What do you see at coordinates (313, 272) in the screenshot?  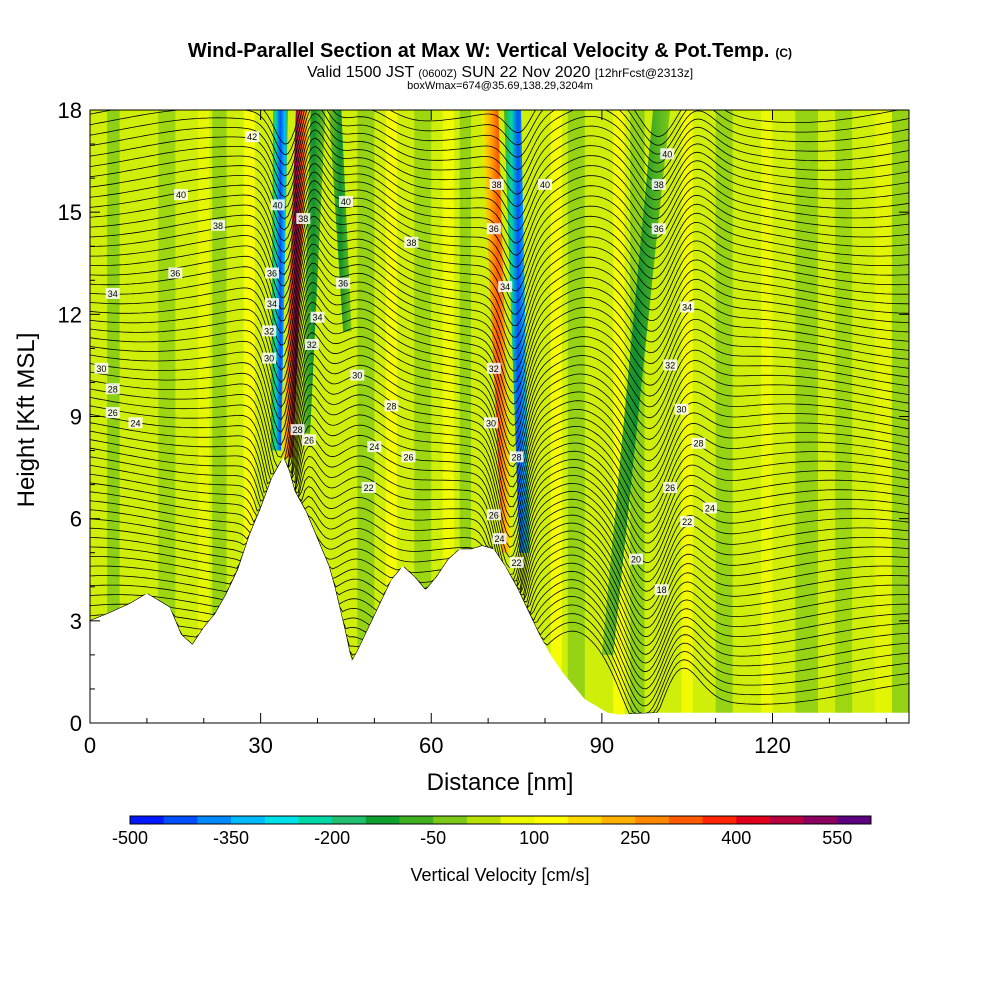 I see `downdraft-band` at bounding box center [313, 272].